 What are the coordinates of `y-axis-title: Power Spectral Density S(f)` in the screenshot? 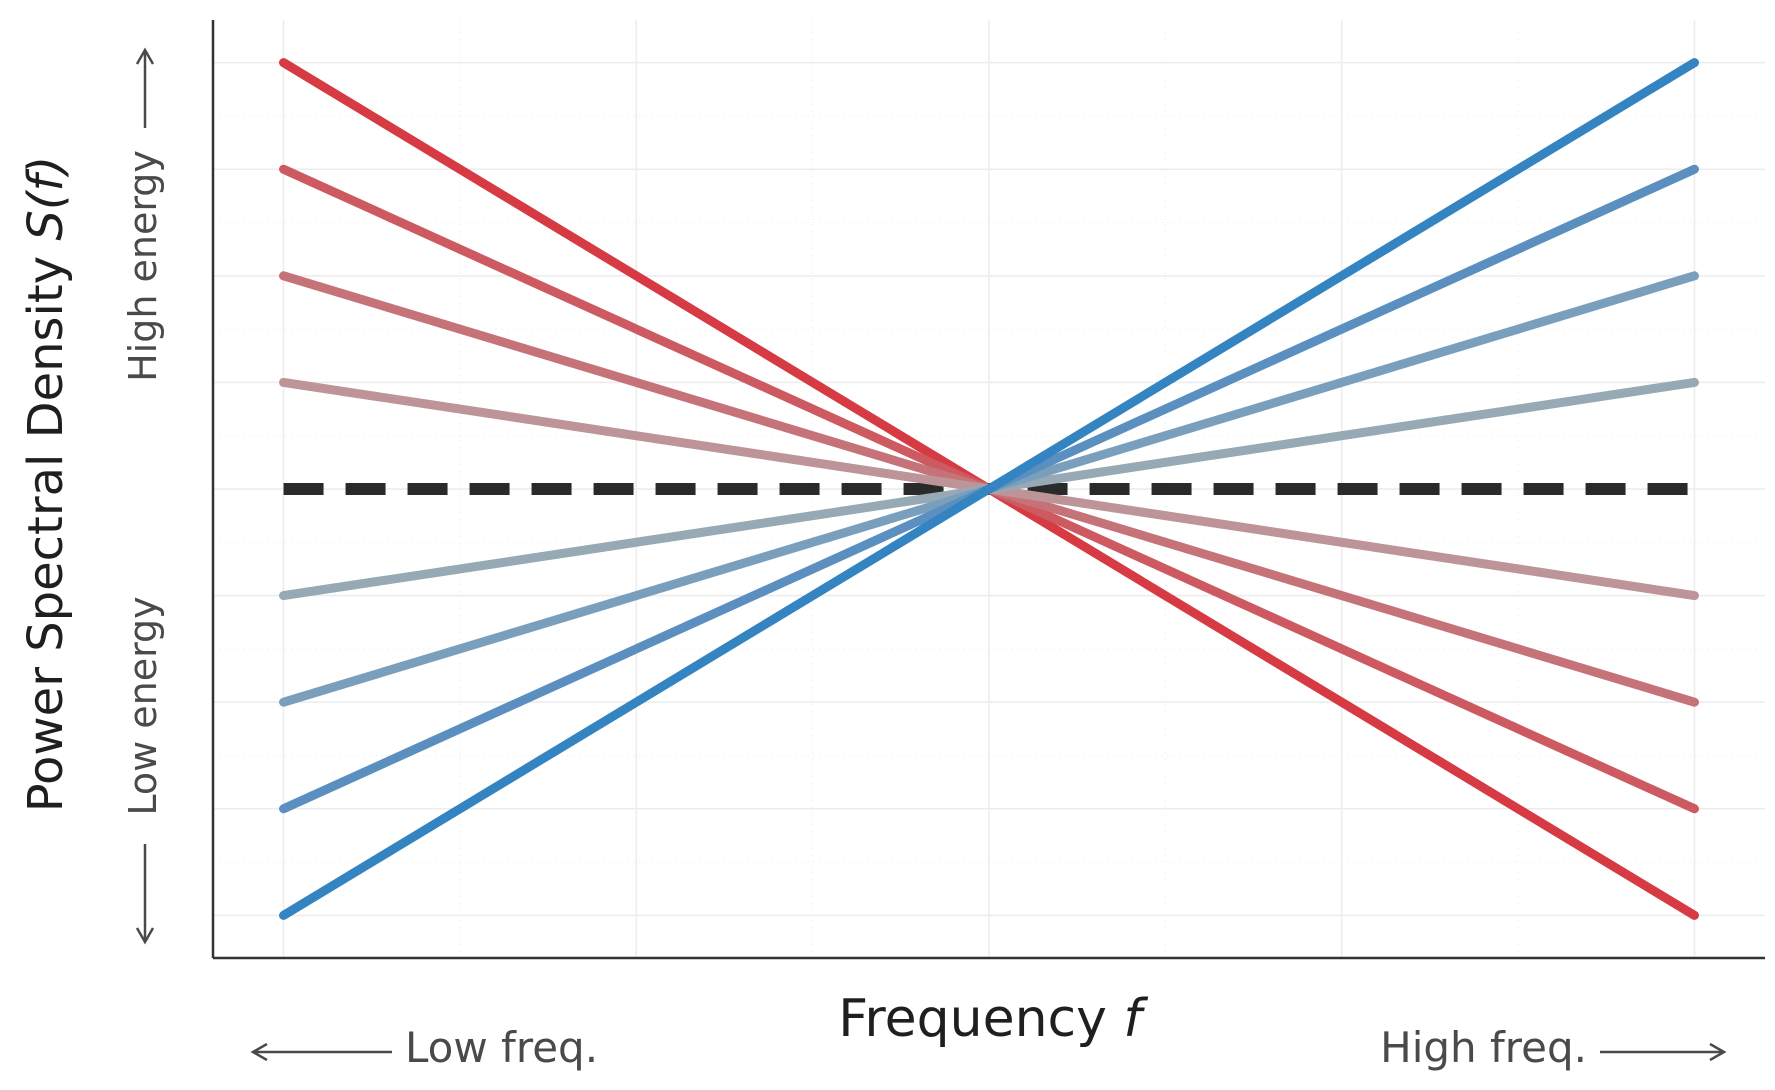 It's located at (46, 484).